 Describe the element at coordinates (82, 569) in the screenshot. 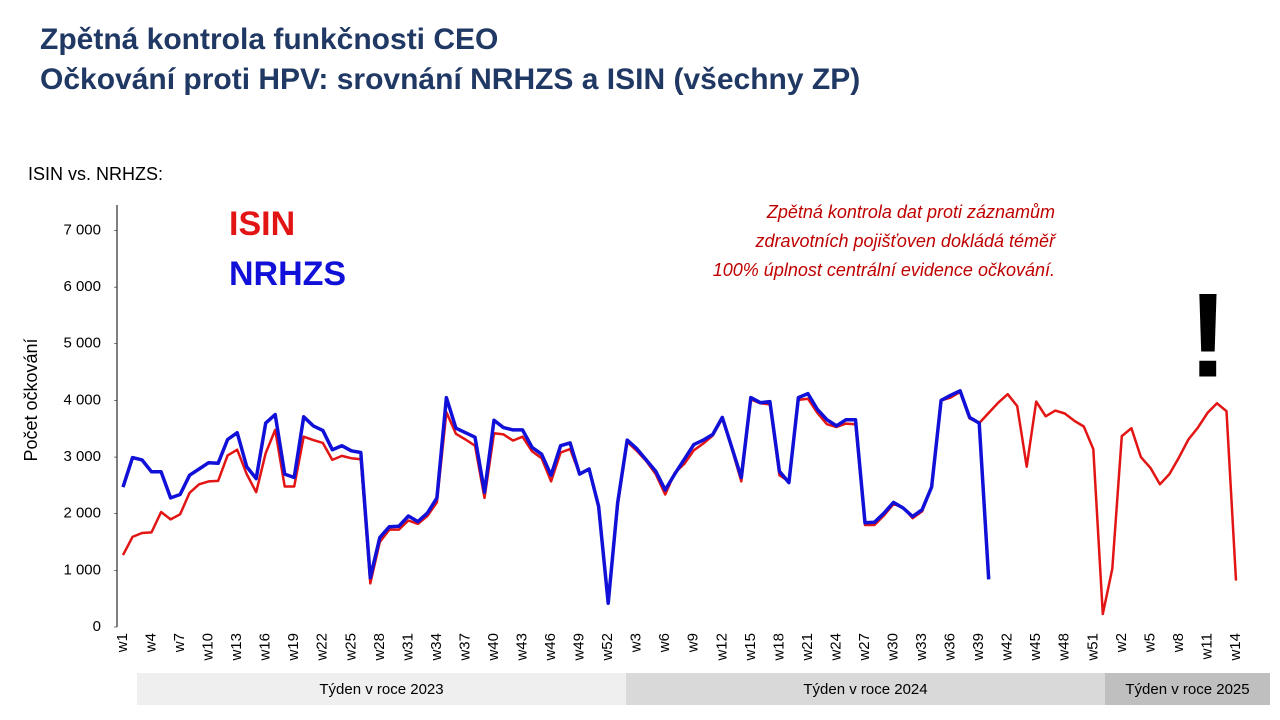

I see `y-tick-label: 1 000` at that location.